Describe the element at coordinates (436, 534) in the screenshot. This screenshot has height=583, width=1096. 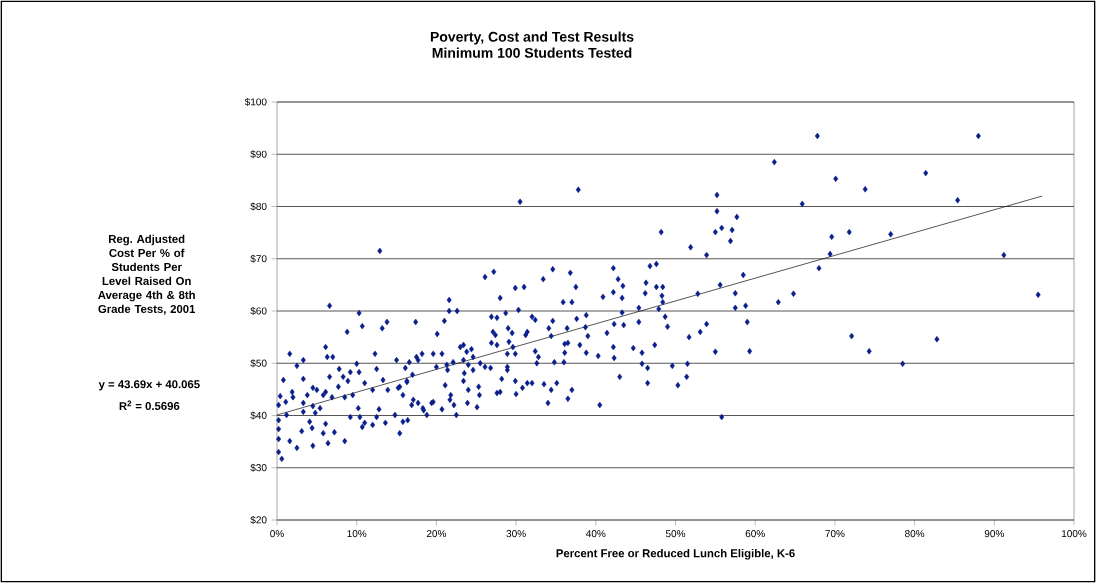
I see `x-tick-label: 20%` at that location.